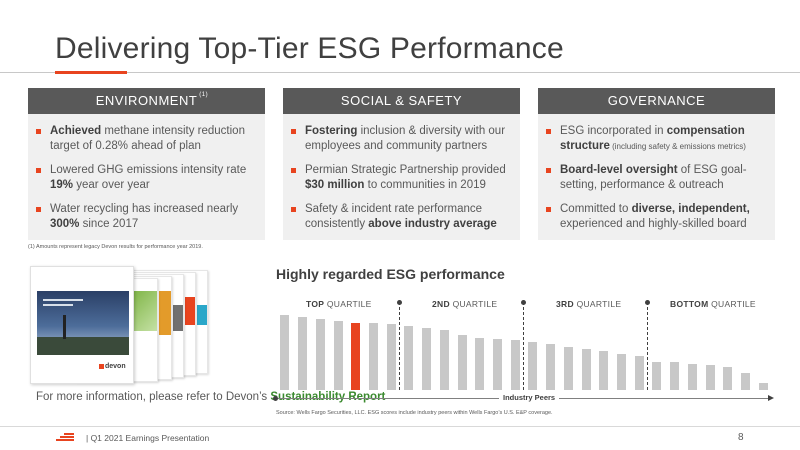 Image resolution: width=800 pixels, height=450 pixels. What do you see at coordinates (390, 274) in the screenshot?
I see `chart-title: Highly regarded ESG performance` at bounding box center [390, 274].